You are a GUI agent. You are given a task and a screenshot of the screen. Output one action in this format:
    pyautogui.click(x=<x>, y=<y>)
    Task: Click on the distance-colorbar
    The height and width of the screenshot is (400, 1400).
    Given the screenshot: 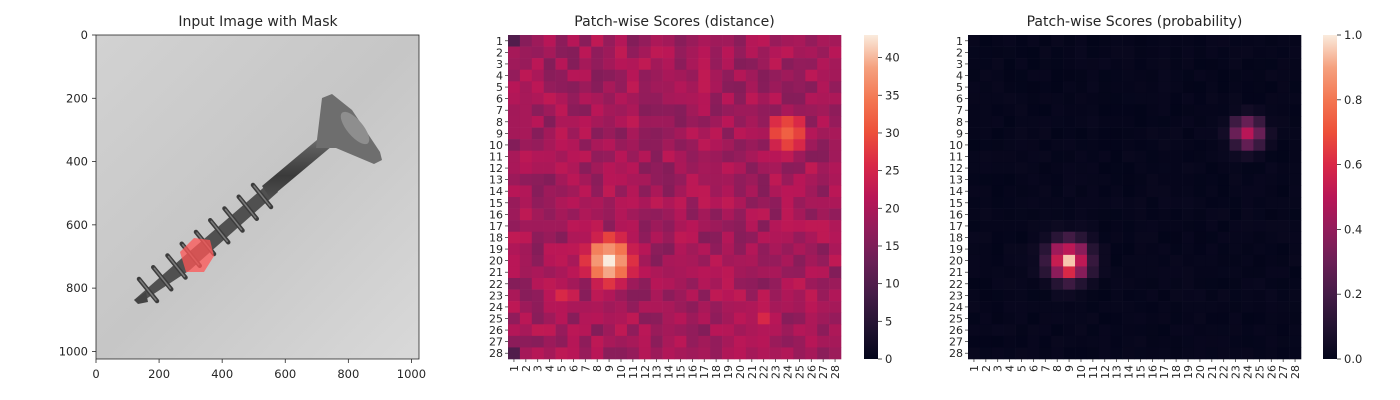 What is the action you would take?
    pyautogui.click(x=871, y=197)
    